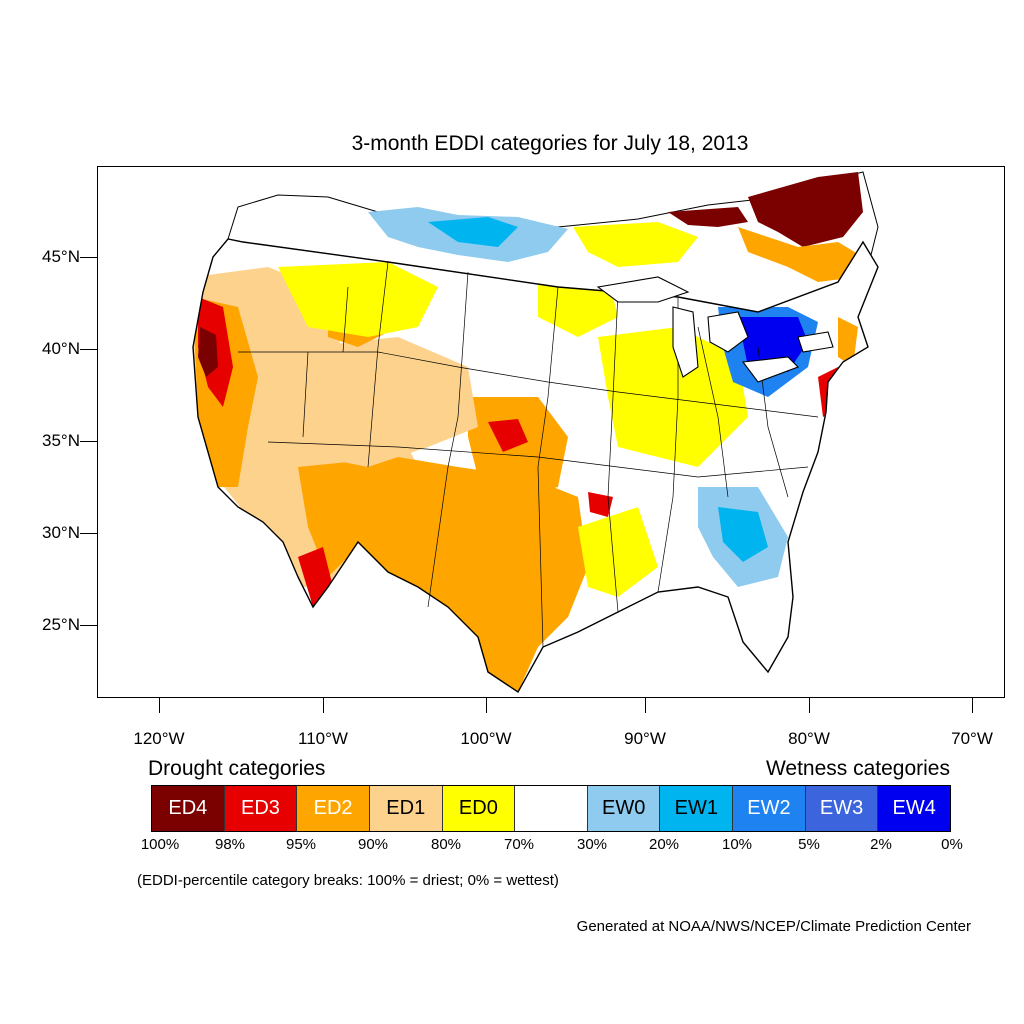  I want to click on lon-label-110: 110°W, so click(323, 738).